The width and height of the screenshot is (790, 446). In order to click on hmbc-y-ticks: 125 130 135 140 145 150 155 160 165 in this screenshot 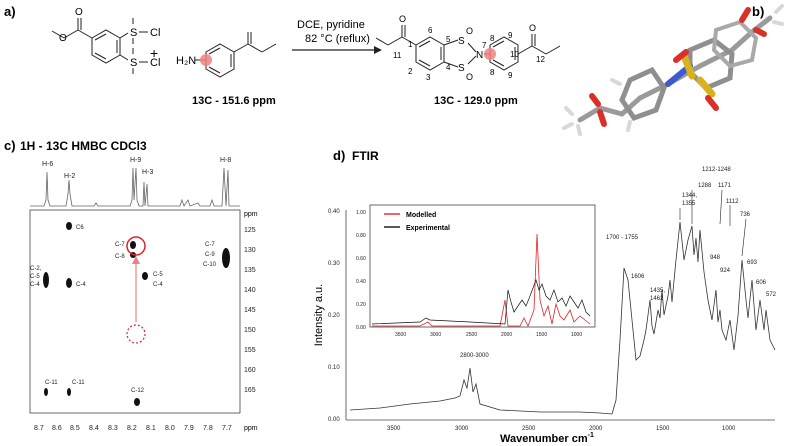, I will do `click(250, 310)`.